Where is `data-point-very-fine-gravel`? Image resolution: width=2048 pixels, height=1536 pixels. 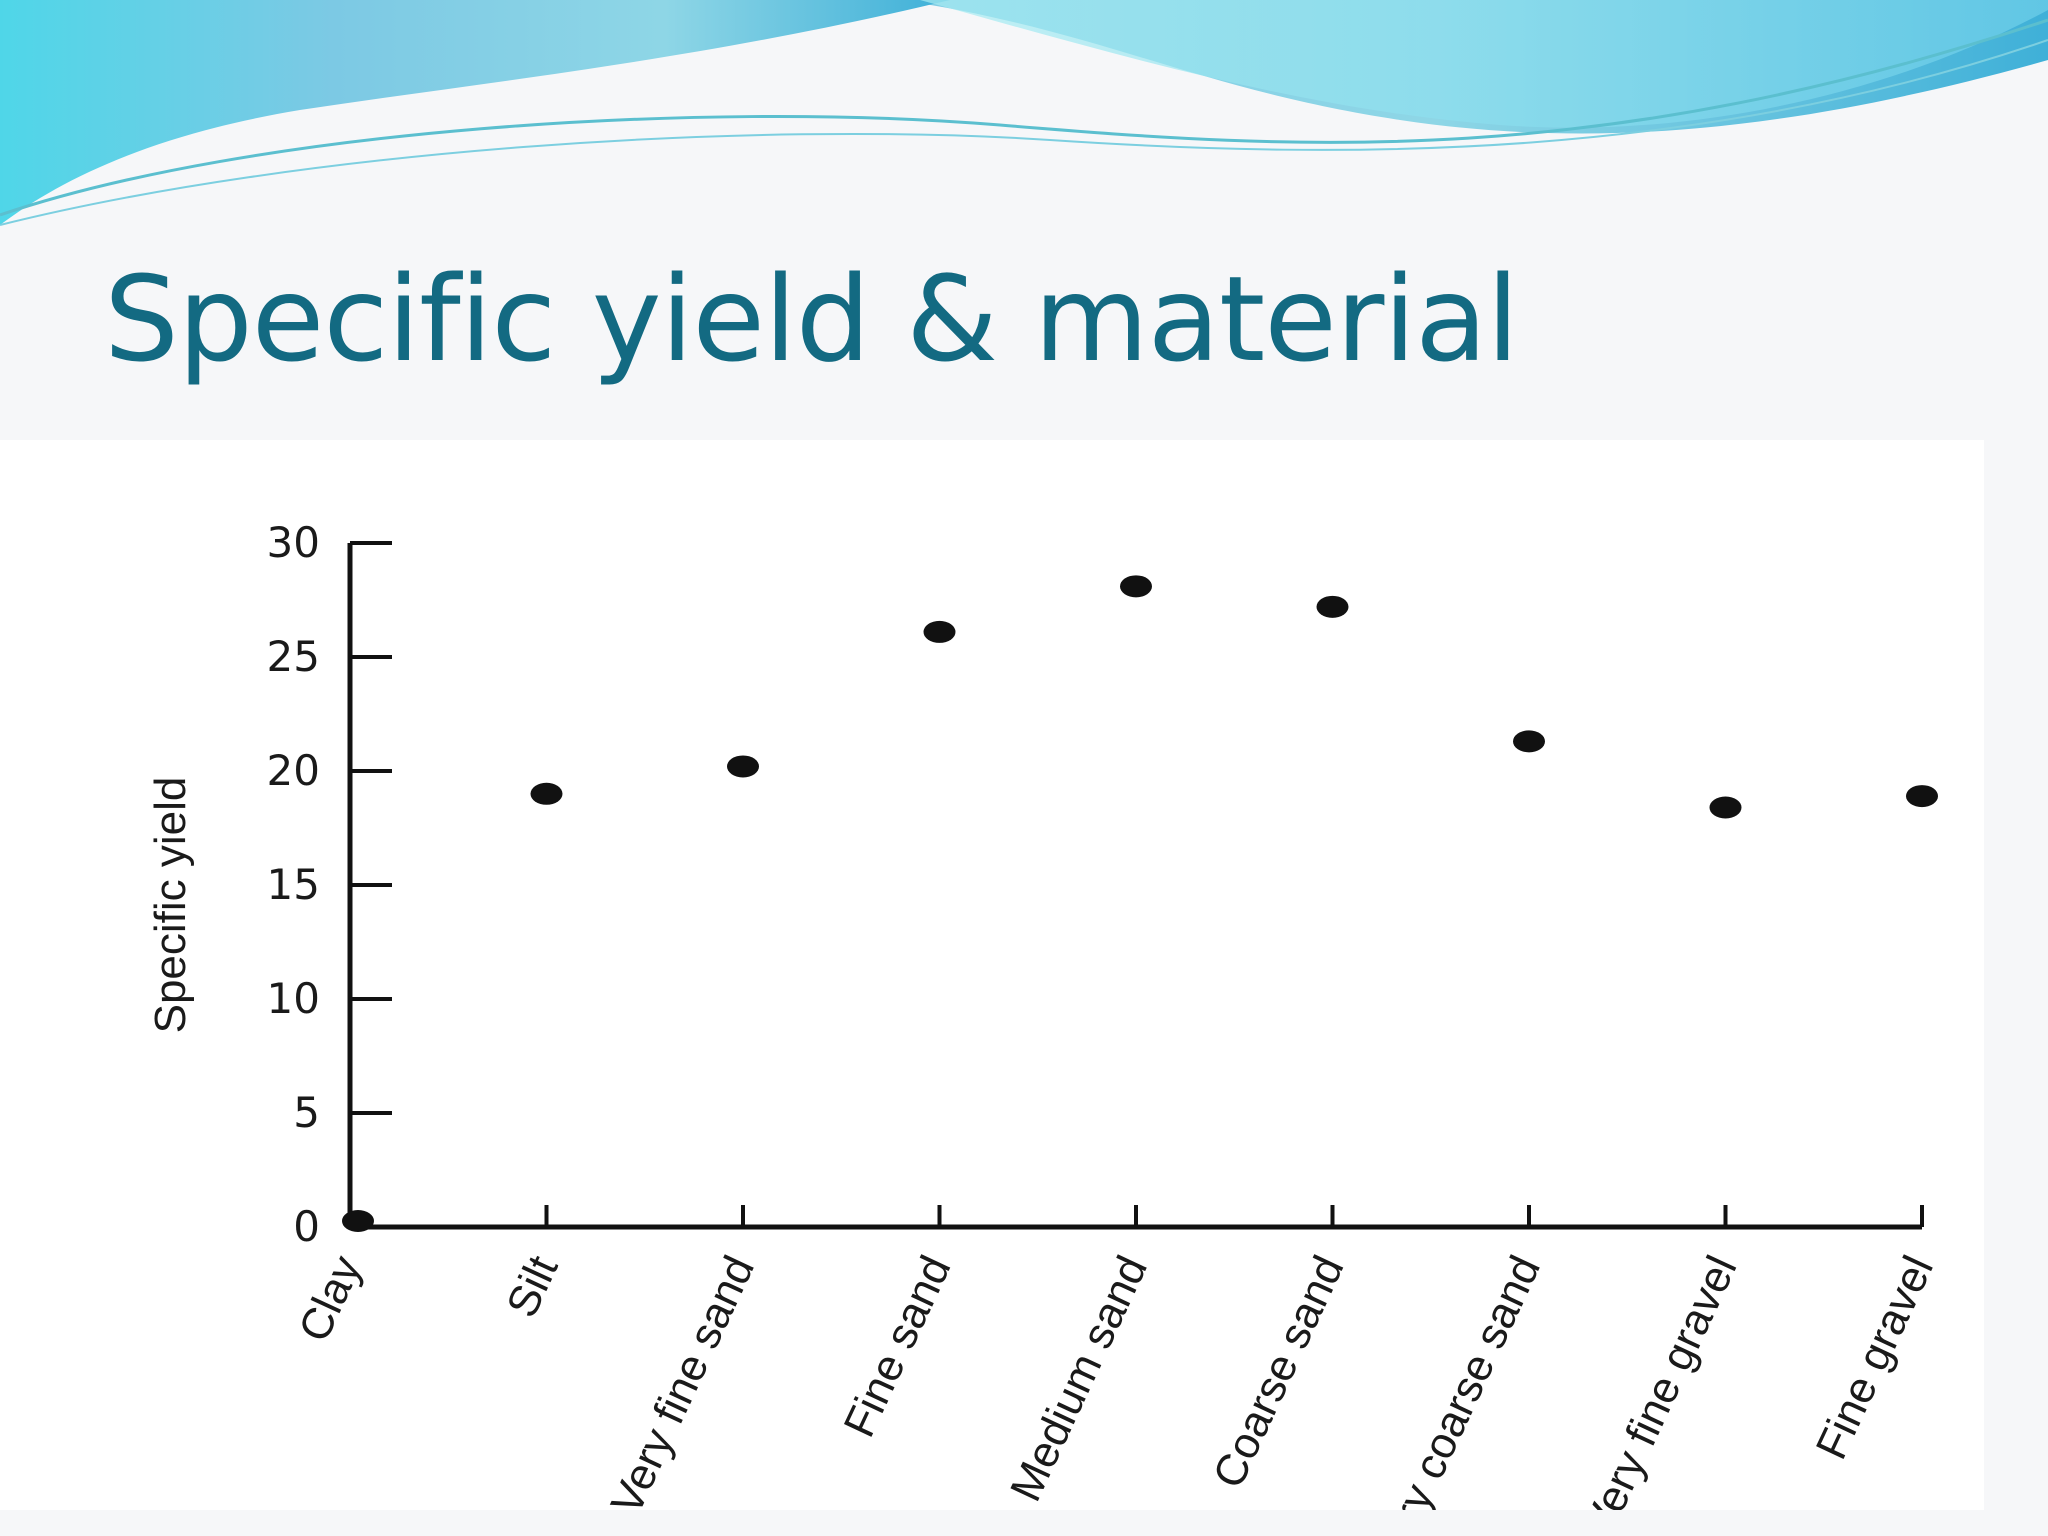
data-point-very-fine-gravel is located at coordinates (1725, 807).